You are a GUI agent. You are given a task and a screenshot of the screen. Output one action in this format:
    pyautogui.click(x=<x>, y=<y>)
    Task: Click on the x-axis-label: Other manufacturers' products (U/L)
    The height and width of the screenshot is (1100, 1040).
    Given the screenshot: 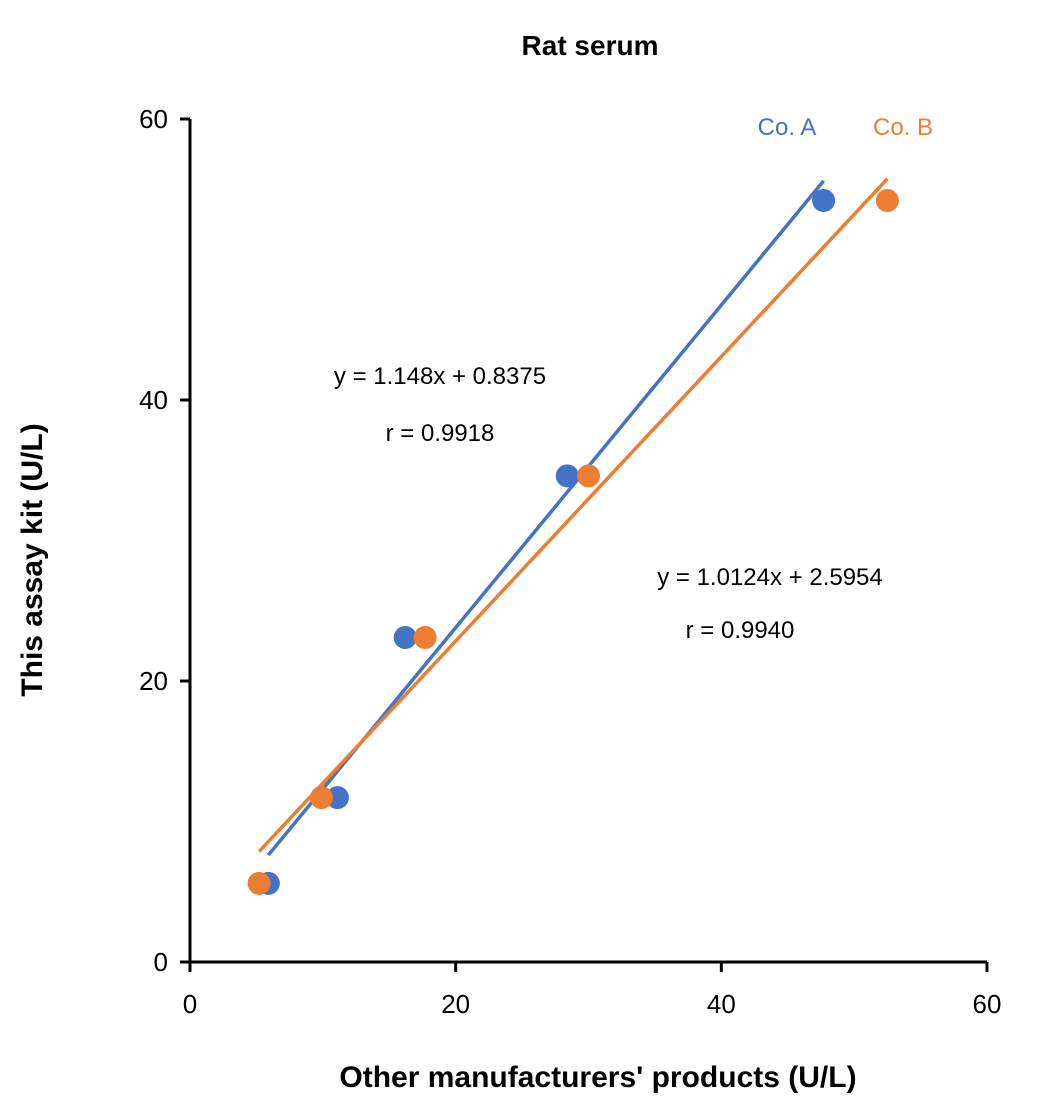 What is the action you would take?
    pyautogui.click(x=597, y=1077)
    